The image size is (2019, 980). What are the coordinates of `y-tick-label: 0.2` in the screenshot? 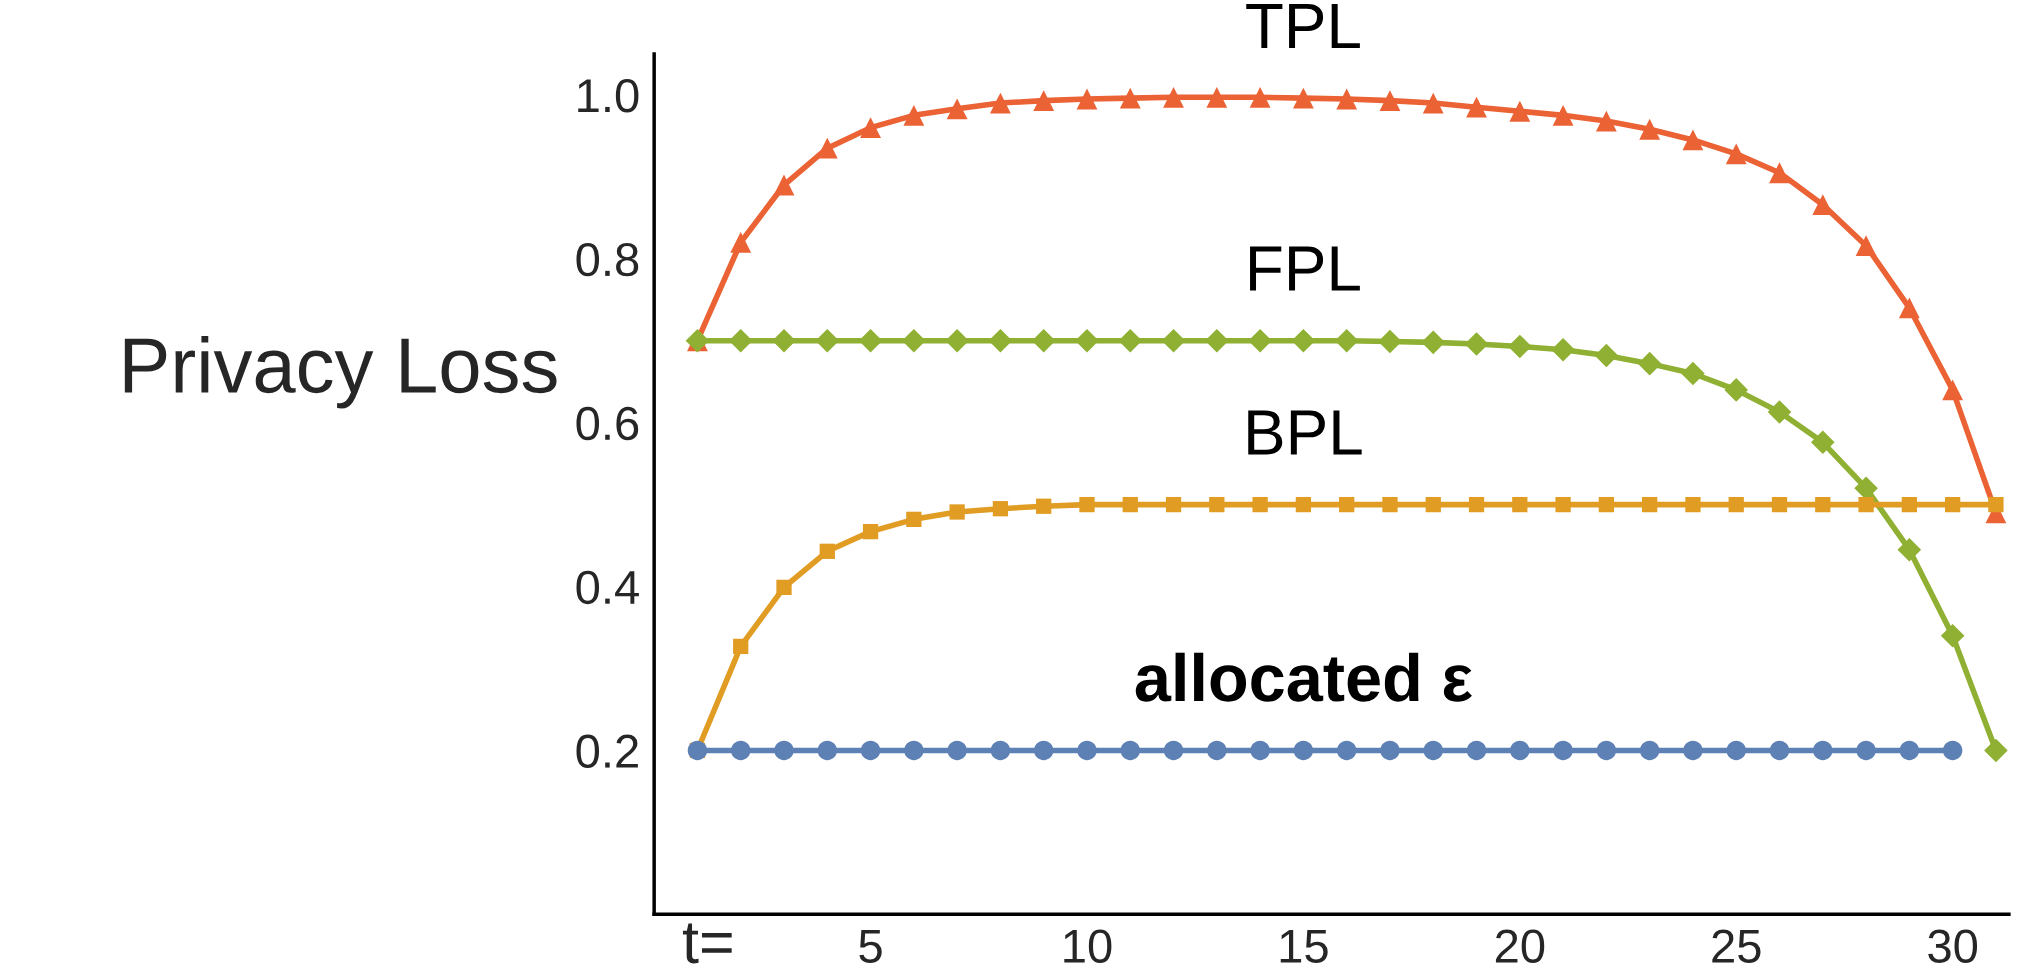 It's located at (607, 751).